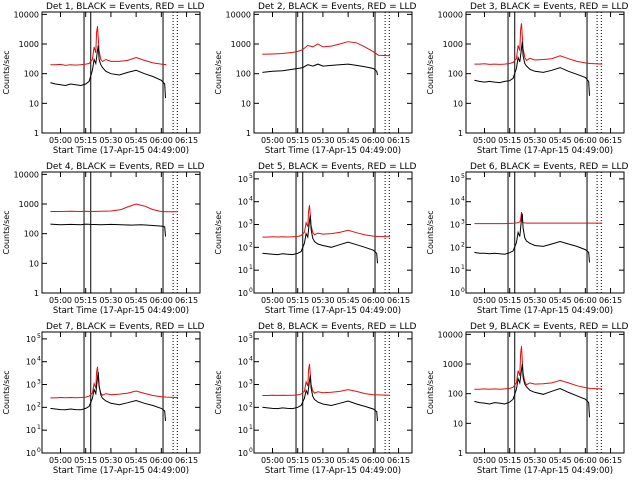 This screenshot has width=640, height=480. What do you see at coordinates (108, 46) in the screenshot?
I see `series-line-lld` at bounding box center [108, 46].